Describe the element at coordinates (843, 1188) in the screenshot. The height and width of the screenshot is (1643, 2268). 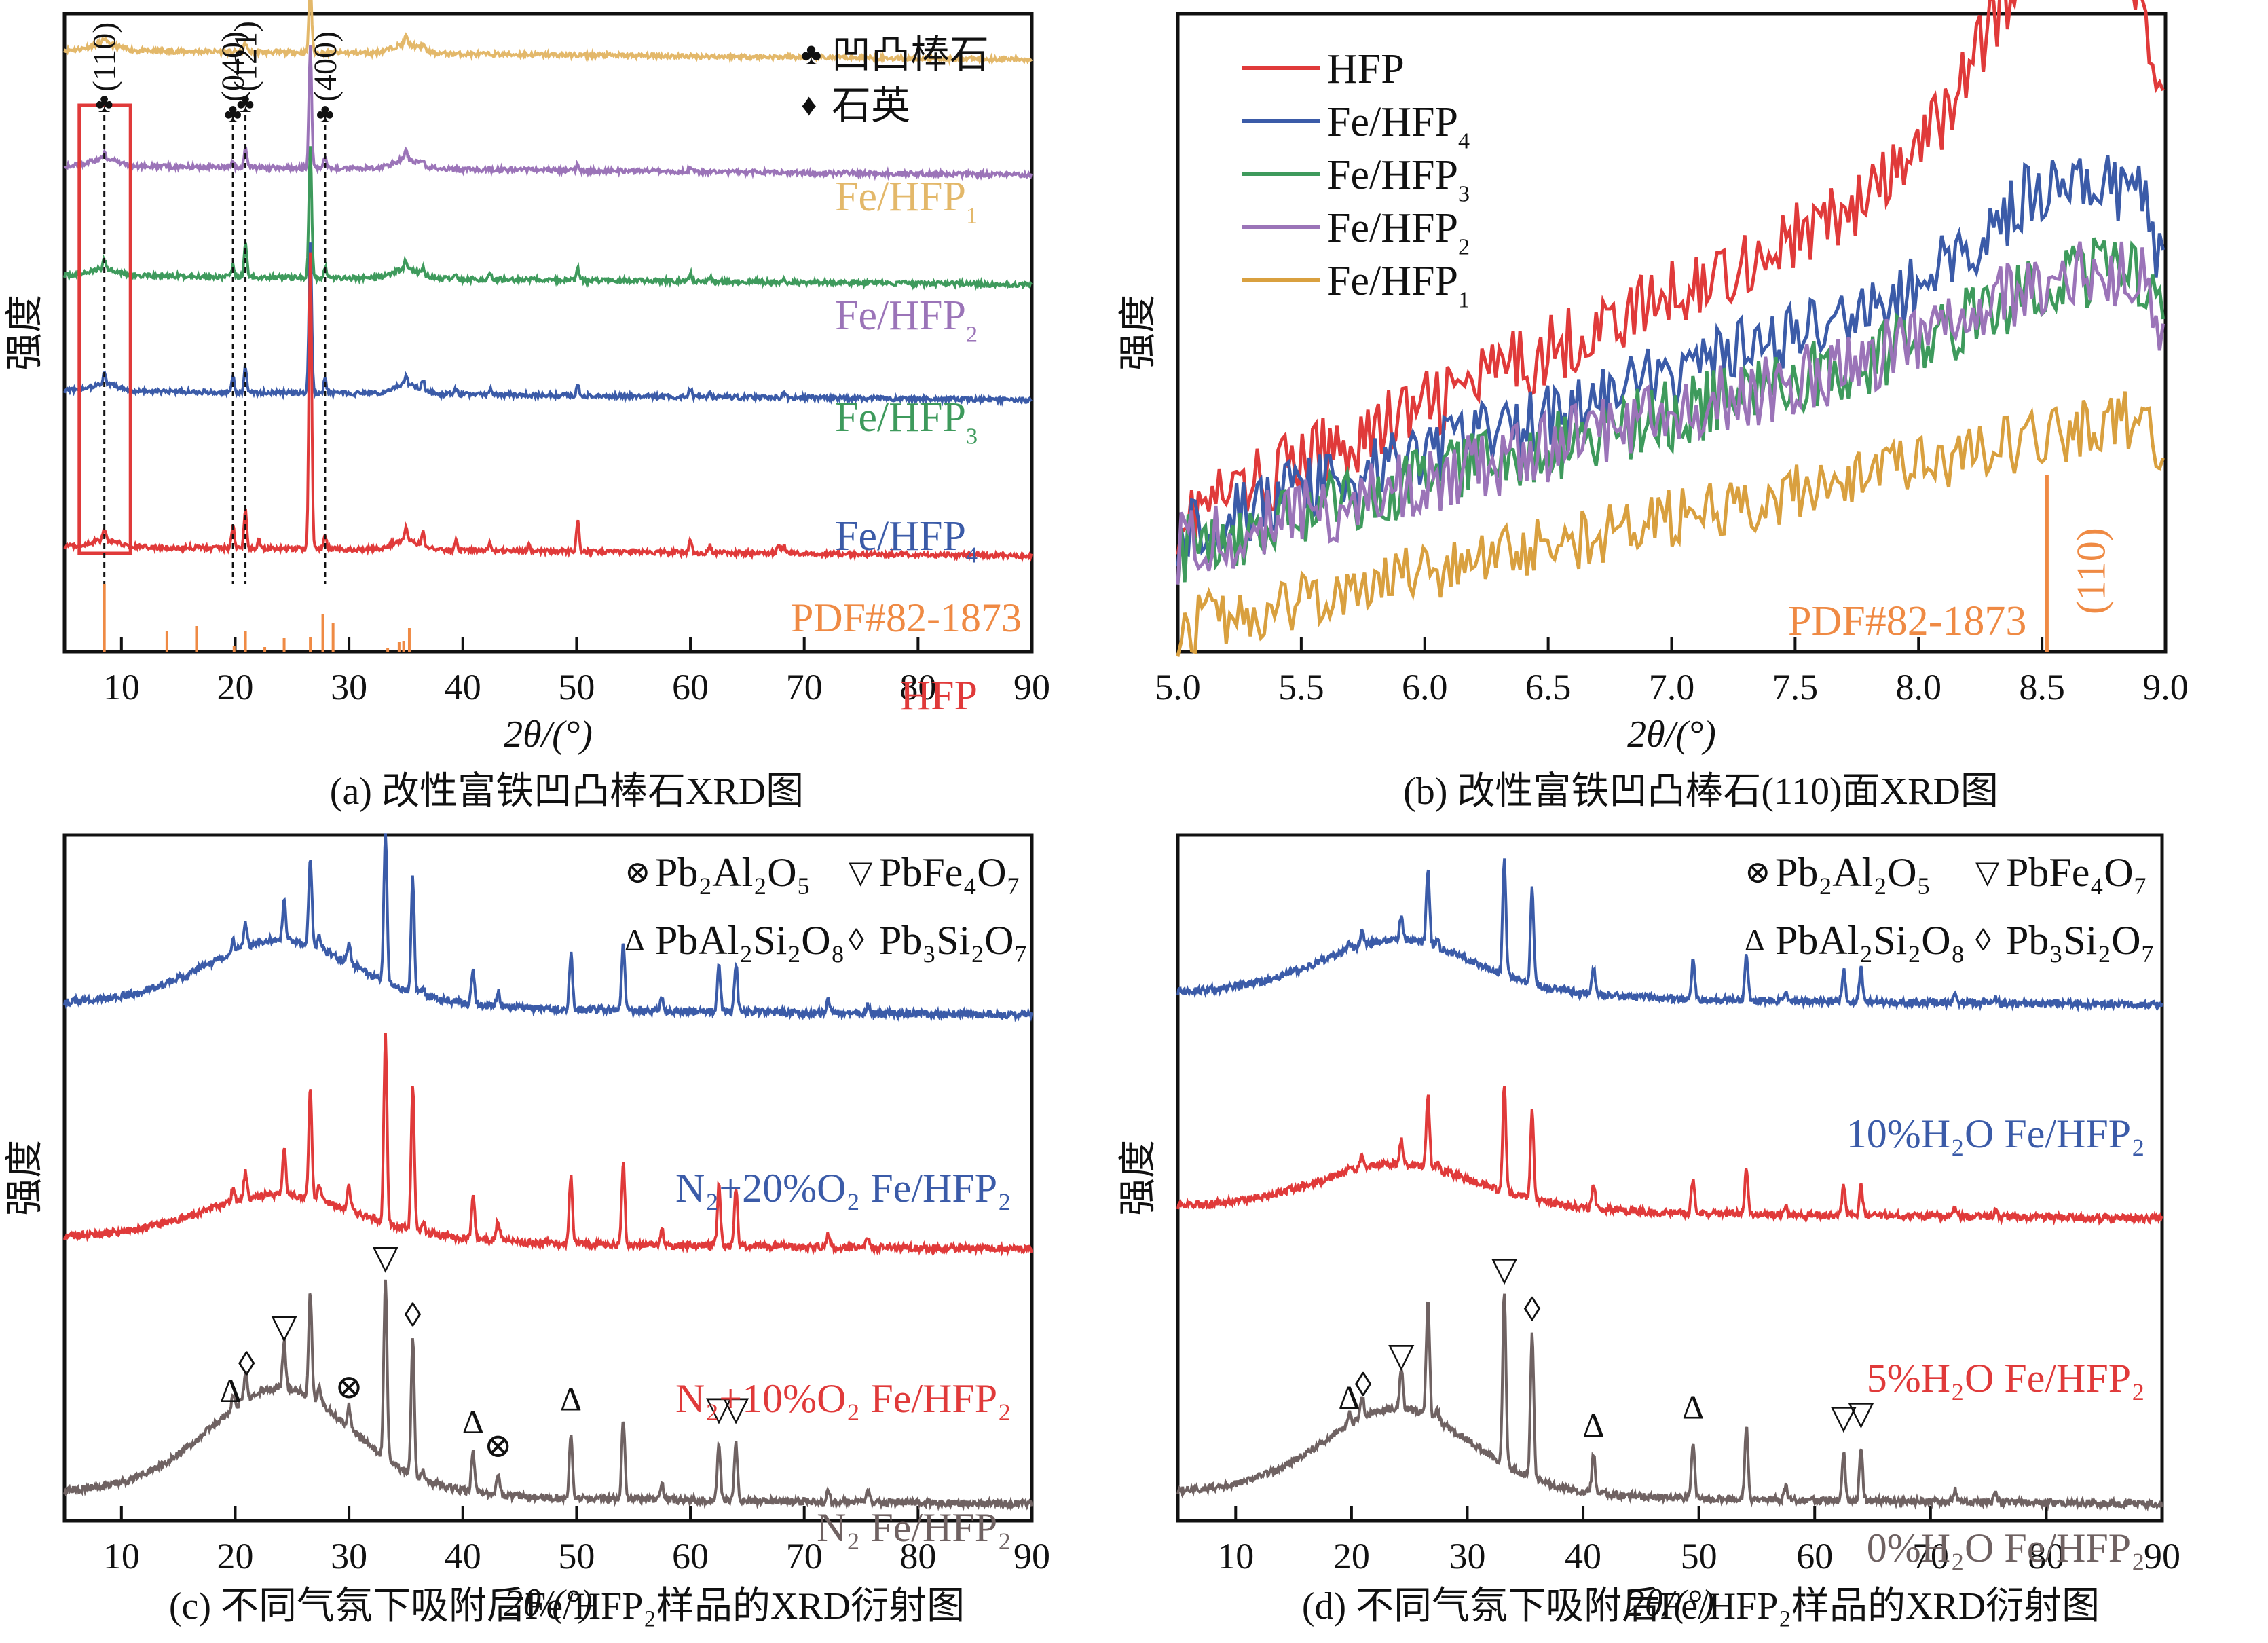
I see `curve-label: N₂+20%O₂ Fe/HFP₂` at that location.